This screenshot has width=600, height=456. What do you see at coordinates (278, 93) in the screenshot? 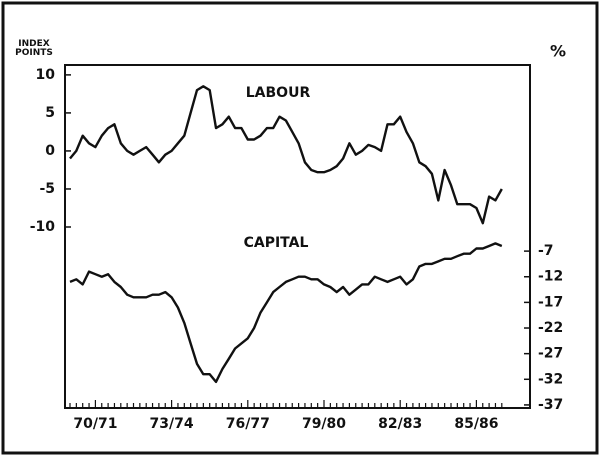
I see `series-label: LABOUR` at bounding box center [278, 93].